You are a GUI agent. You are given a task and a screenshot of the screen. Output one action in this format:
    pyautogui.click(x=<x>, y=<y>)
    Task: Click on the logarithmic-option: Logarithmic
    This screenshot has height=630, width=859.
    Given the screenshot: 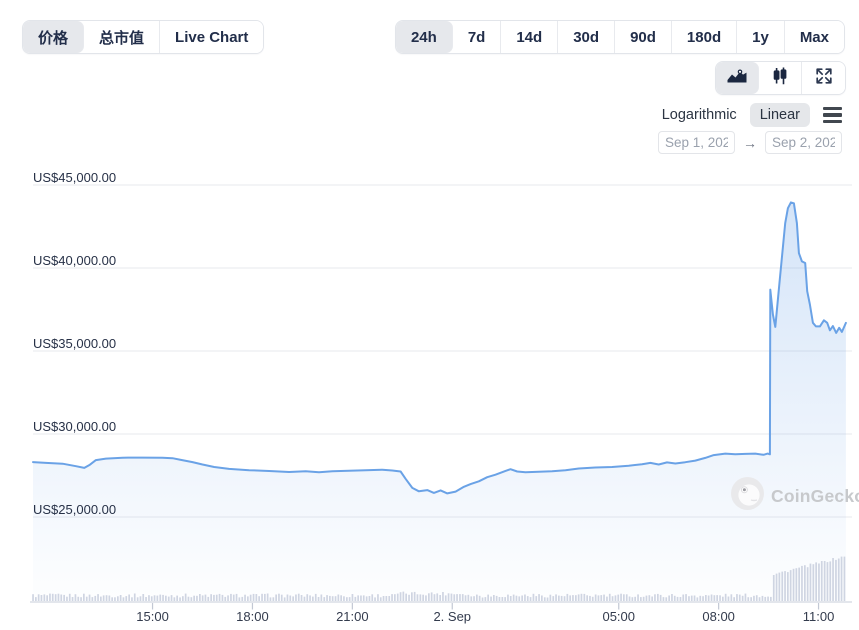 What is the action you would take?
    pyautogui.click(x=699, y=115)
    